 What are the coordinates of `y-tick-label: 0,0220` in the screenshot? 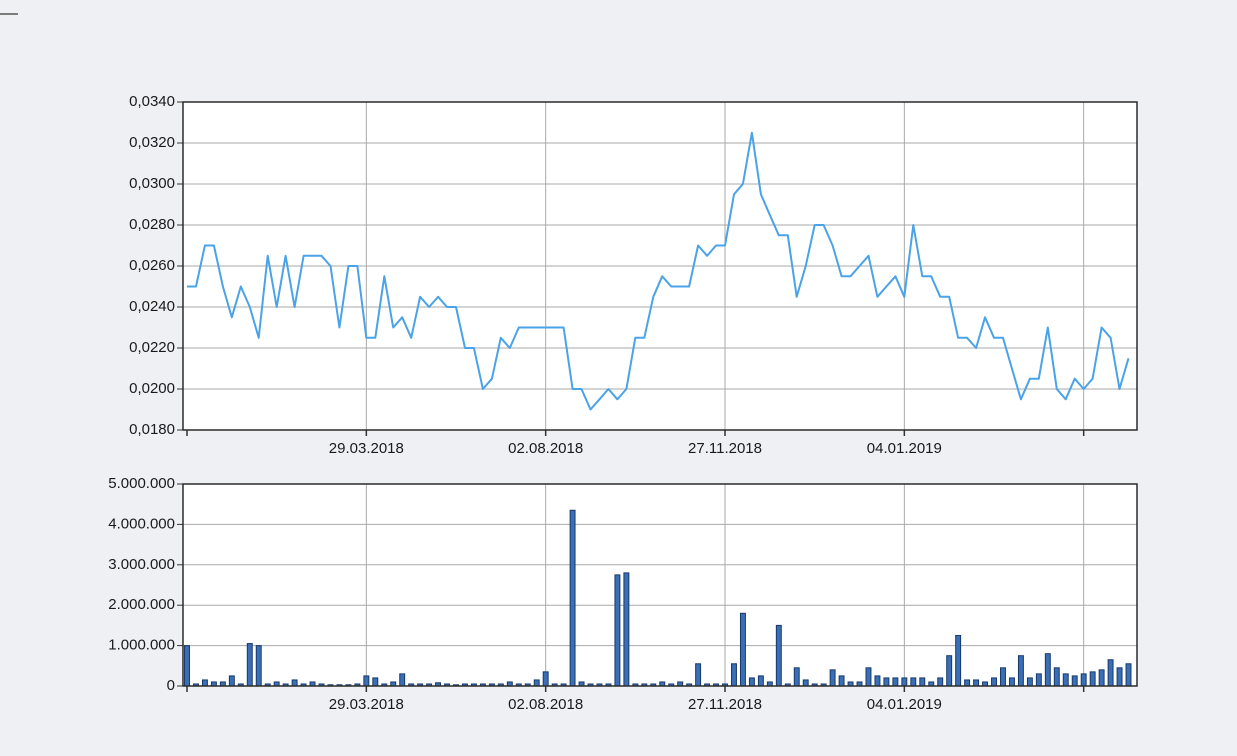 It's located at (152, 347).